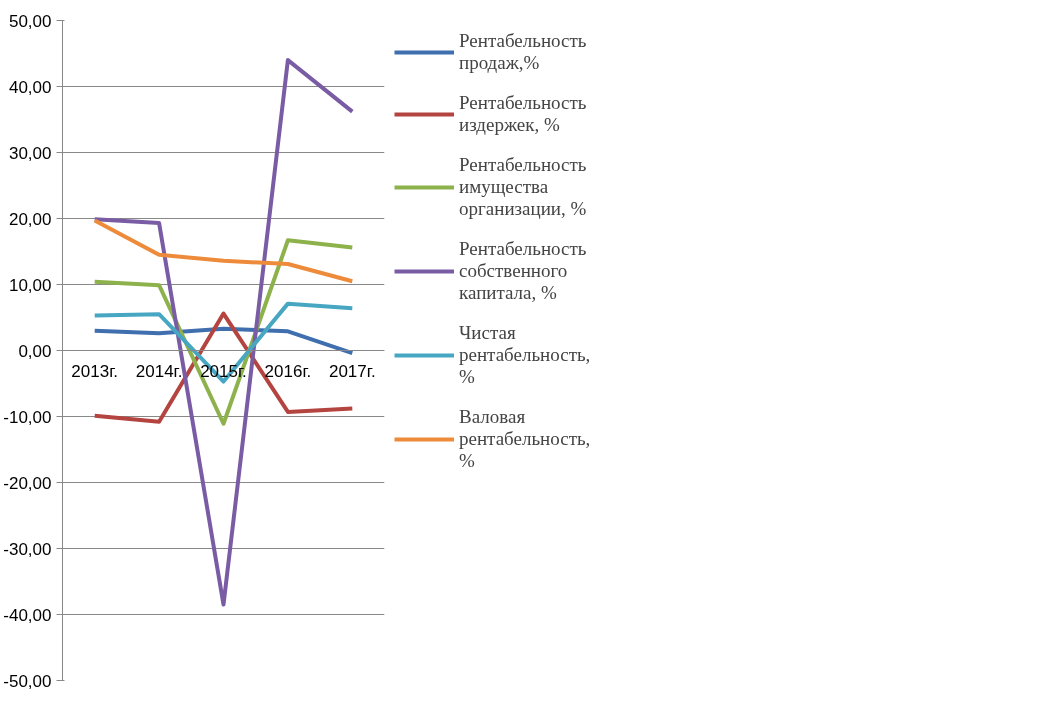 The height and width of the screenshot is (718, 1048). Describe the element at coordinates (30, 153) in the screenshot. I see `y-tick-label: 30,00` at that location.